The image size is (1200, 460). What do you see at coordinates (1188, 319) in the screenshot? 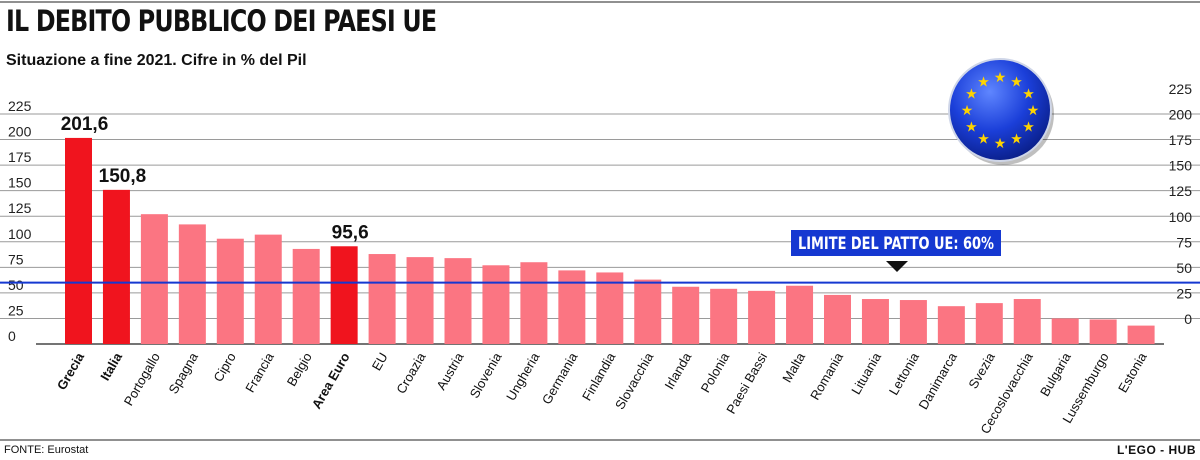
I see `y-tick-right: 0` at bounding box center [1188, 319].